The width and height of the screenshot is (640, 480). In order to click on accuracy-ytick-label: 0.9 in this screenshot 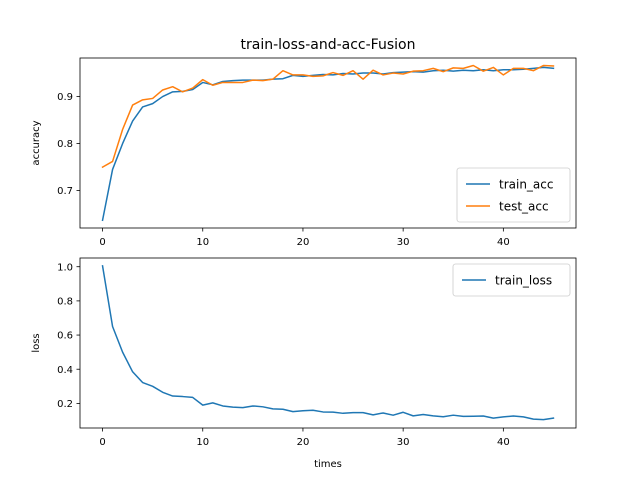, I will do `click(65, 97)`.